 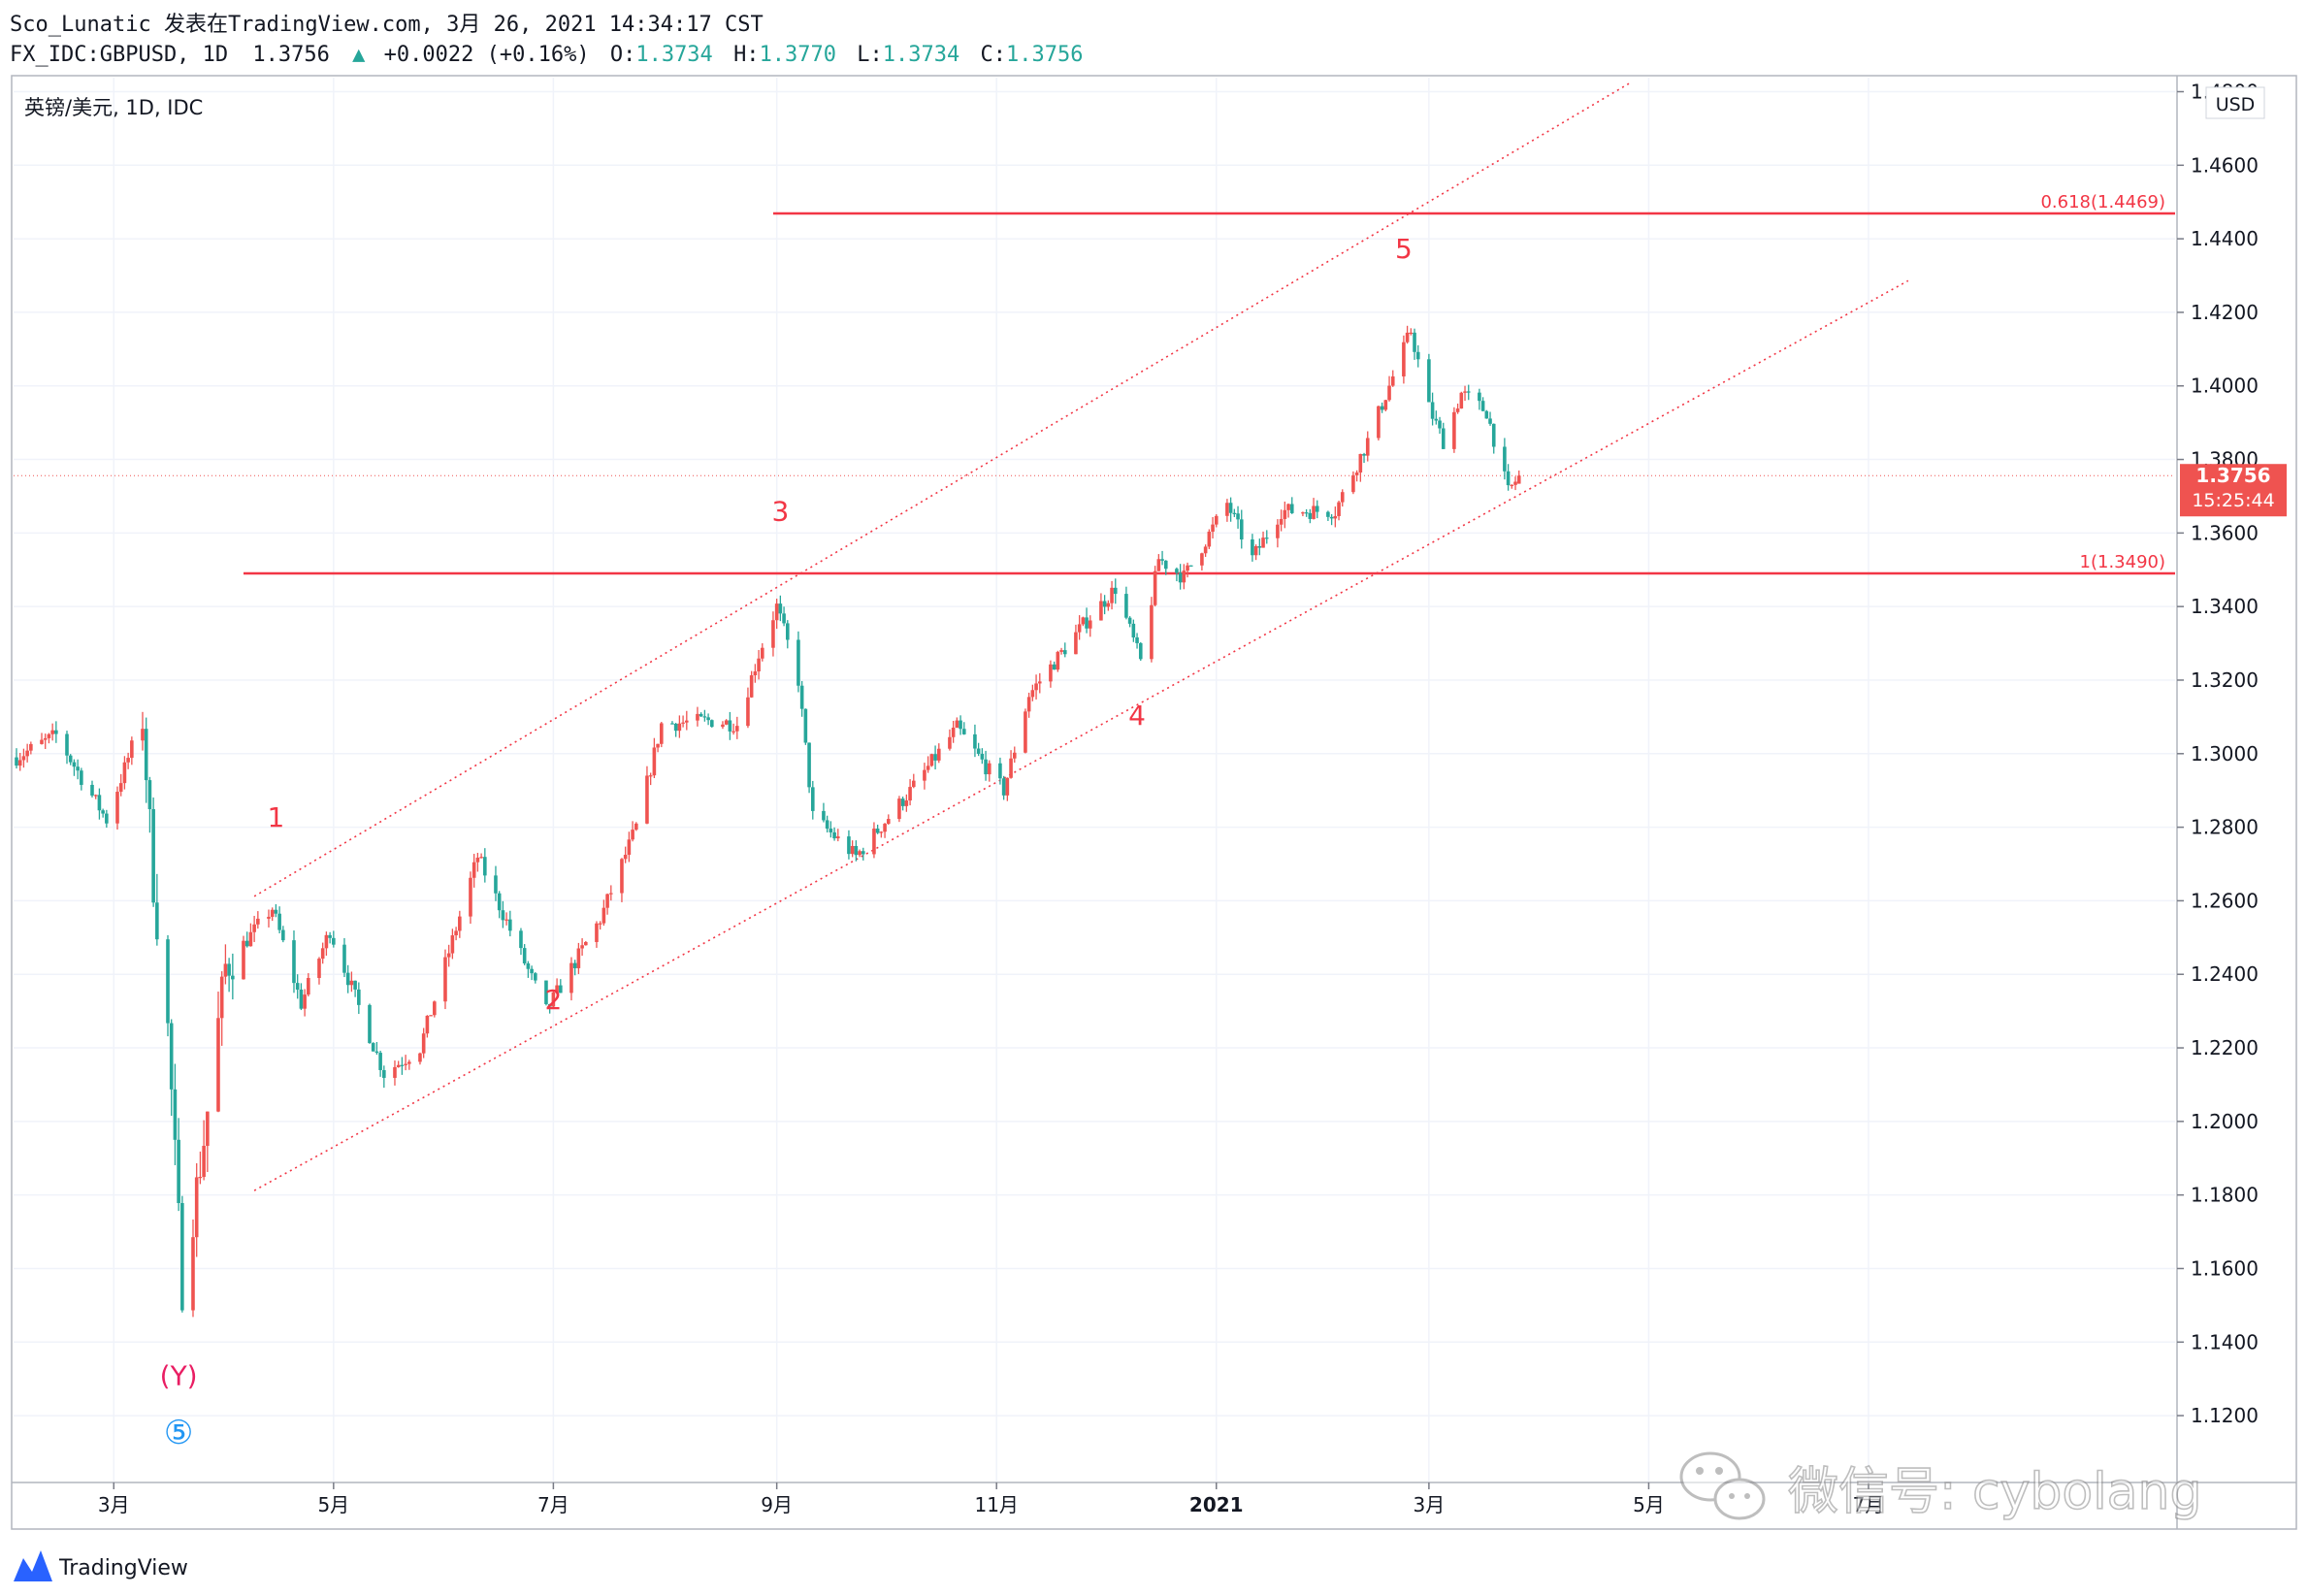 What do you see at coordinates (2225, 1121) in the screenshot?
I see `y-tick-label: 1.2000` at bounding box center [2225, 1121].